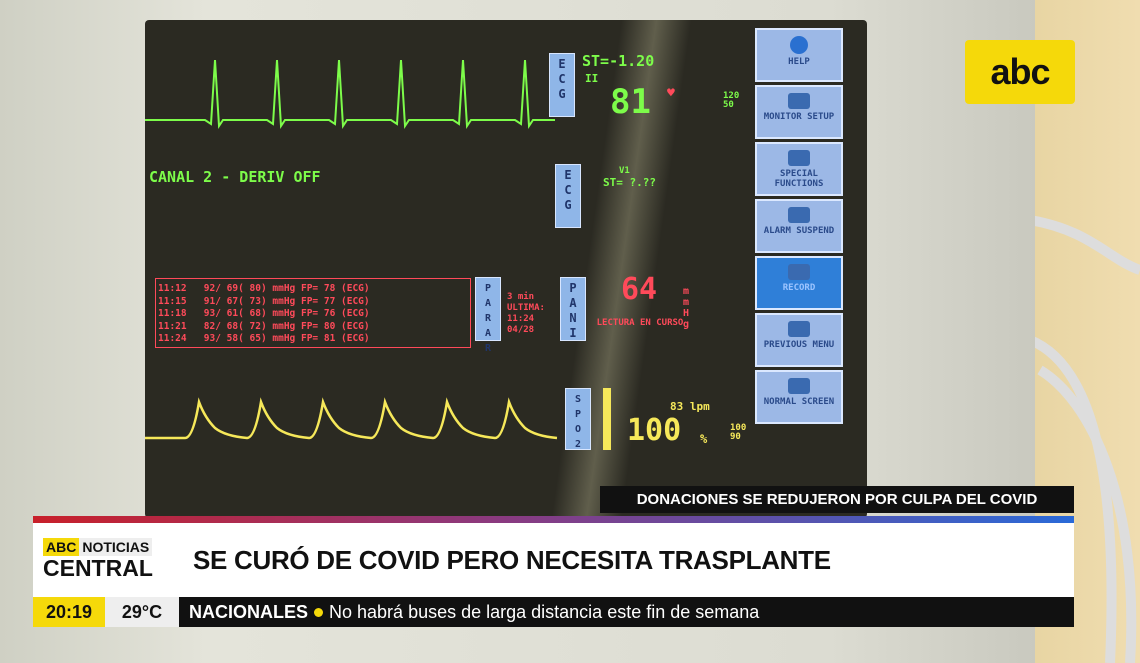  What do you see at coordinates (799, 215) in the screenshot?
I see `alarm-off-icon` at bounding box center [799, 215].